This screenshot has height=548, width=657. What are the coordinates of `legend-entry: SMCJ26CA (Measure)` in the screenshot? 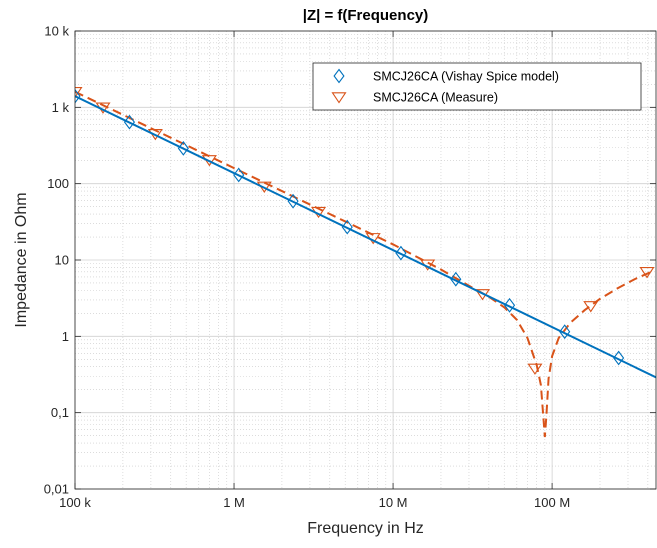 It's located at (414, 98).